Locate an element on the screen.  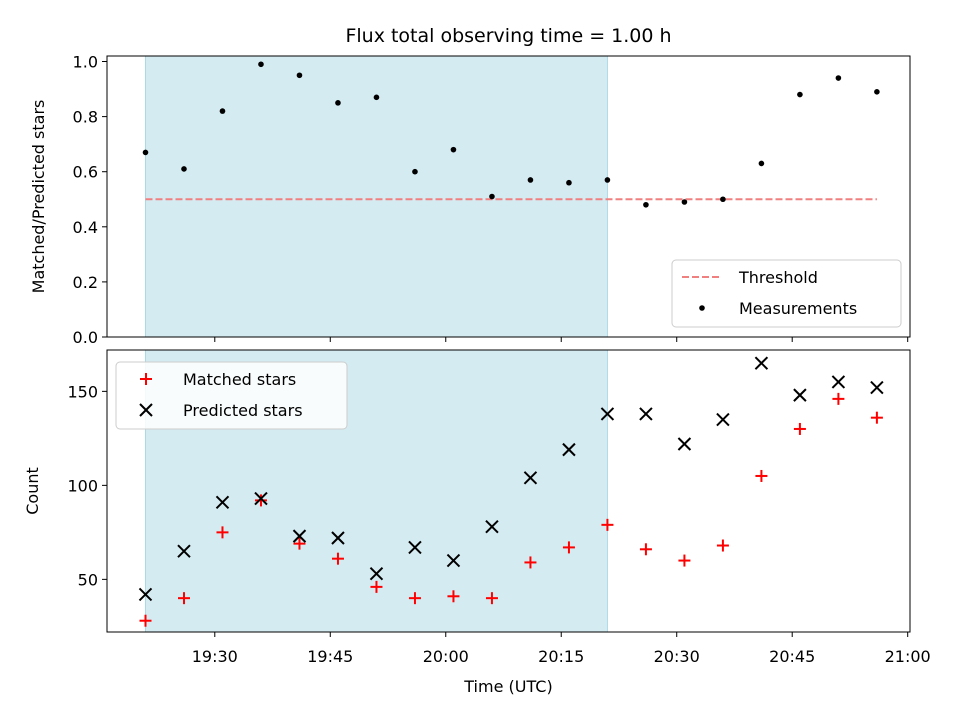
bottom-legend: Matched stars Predicted stars is located at coordinates (231, 395).